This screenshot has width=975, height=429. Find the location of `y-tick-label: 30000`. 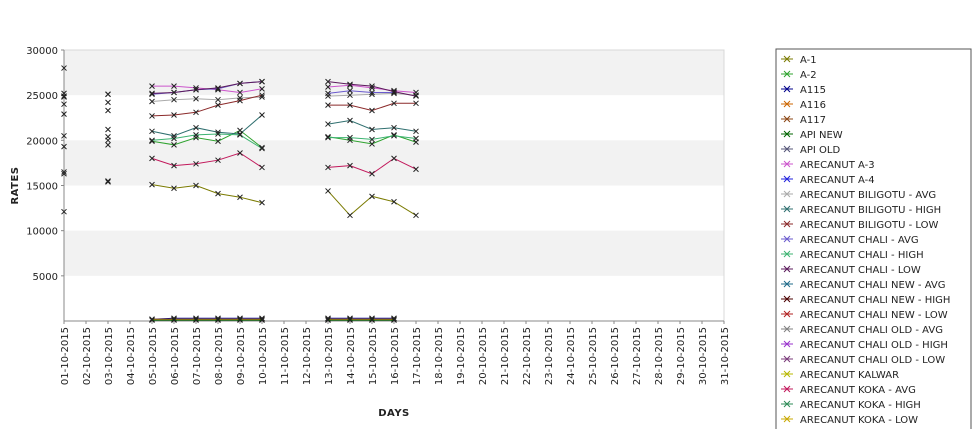

y-tick-label: 30000 is located at coordinates (42, 51).